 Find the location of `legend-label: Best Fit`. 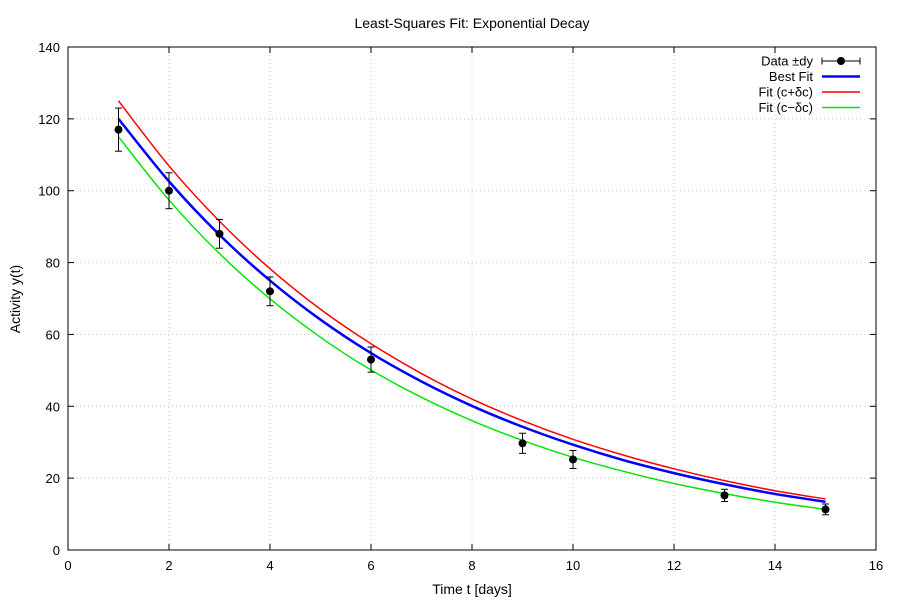

legend-label: Best Fit is located at coordinates (791, 76).